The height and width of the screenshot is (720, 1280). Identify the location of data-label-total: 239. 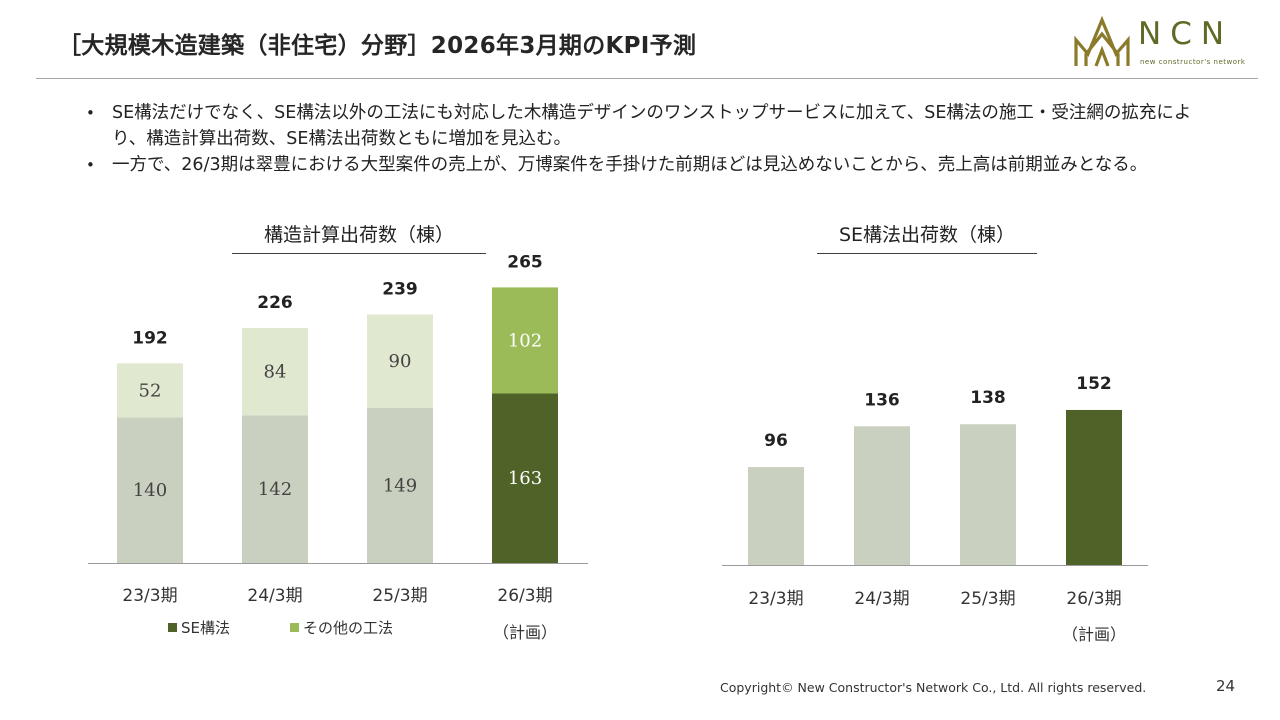
(400, 289).